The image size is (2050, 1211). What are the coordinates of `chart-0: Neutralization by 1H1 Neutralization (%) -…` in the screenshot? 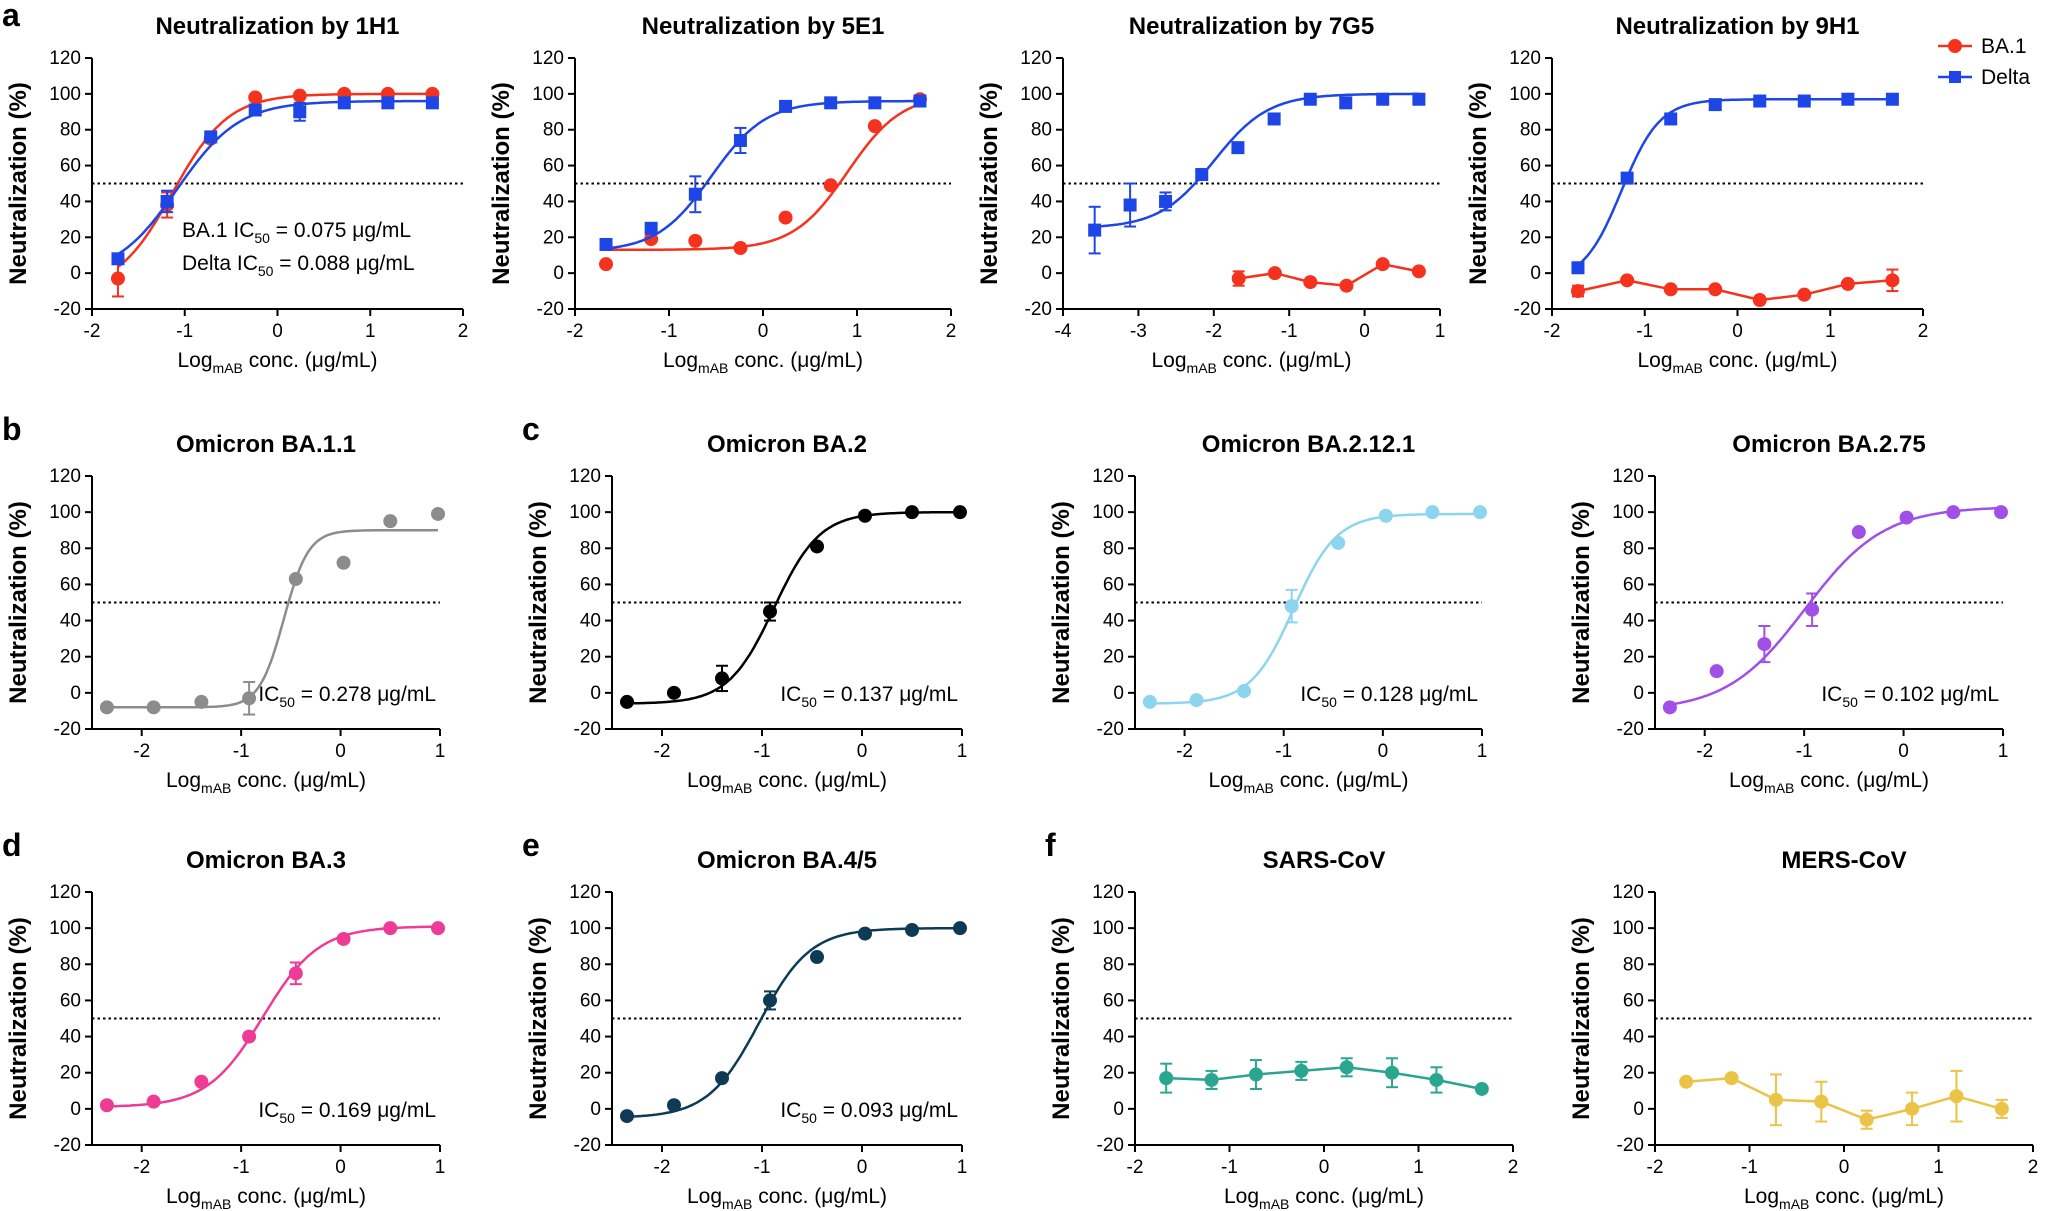 It's located at (236, 194).